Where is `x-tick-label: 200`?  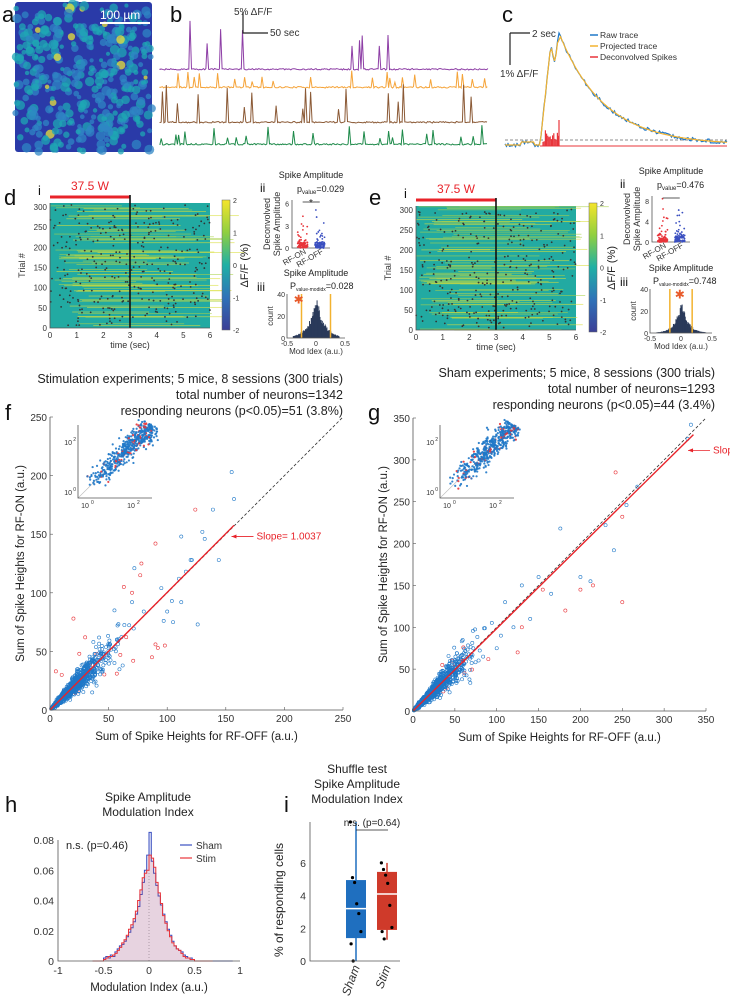 x-tick-label: 200 is located at coordinates (284, 719).